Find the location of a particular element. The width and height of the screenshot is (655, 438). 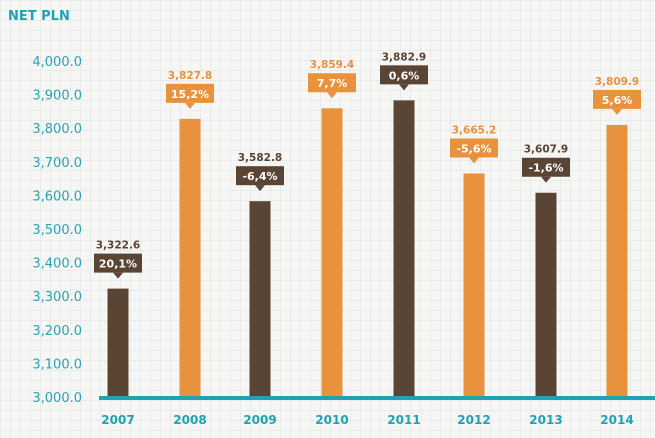

value-label: 3,582.8 is located at coordinates (260, 158).